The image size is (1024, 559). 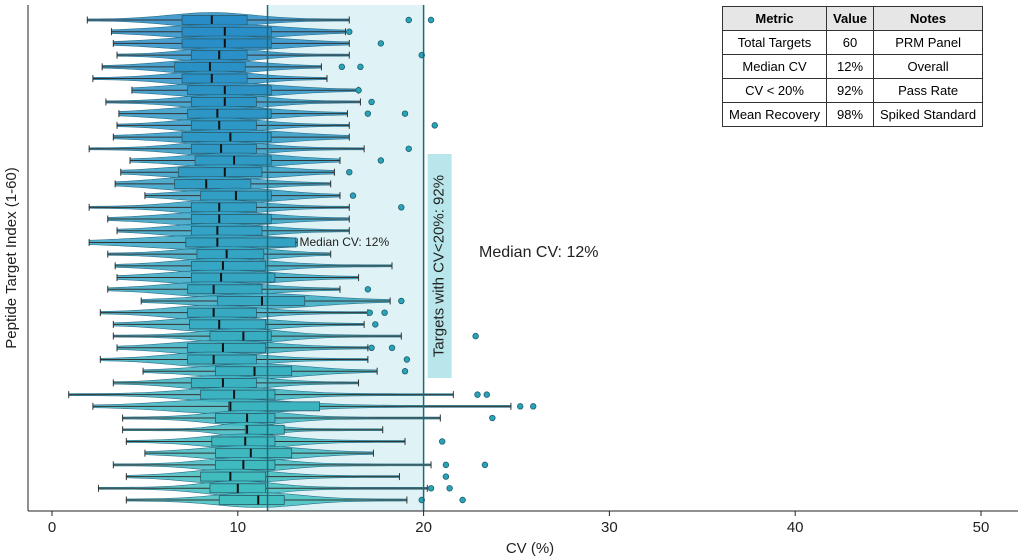 I want to click on table-header-cell: Metric, so click(x=774, y=18).